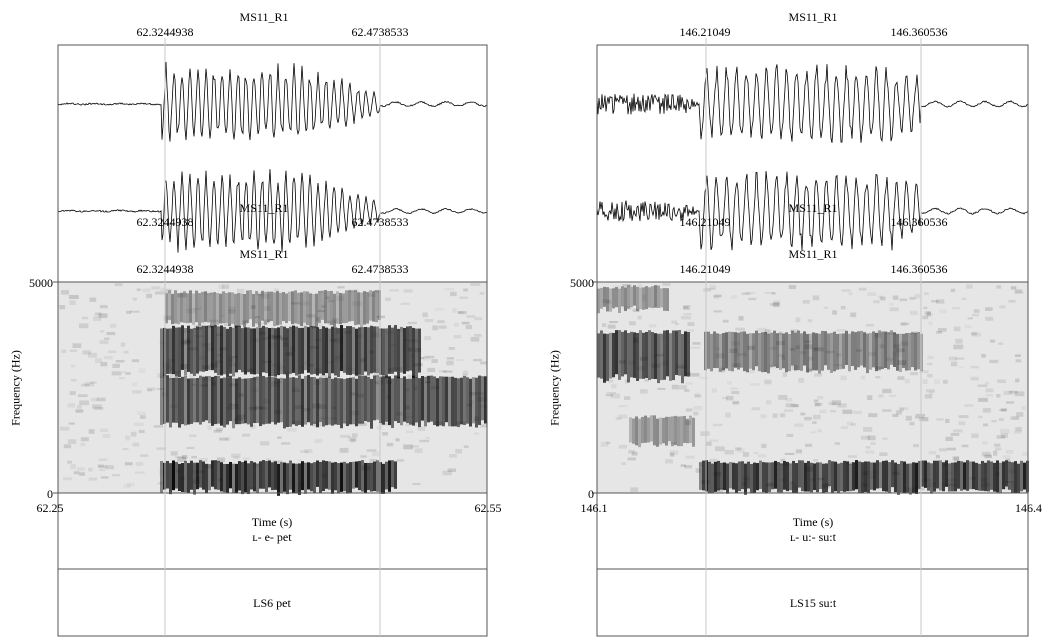 The image size is (1048, 637). I want to click on selection-end-label-ghost: 146.360536, so click(919, 222).